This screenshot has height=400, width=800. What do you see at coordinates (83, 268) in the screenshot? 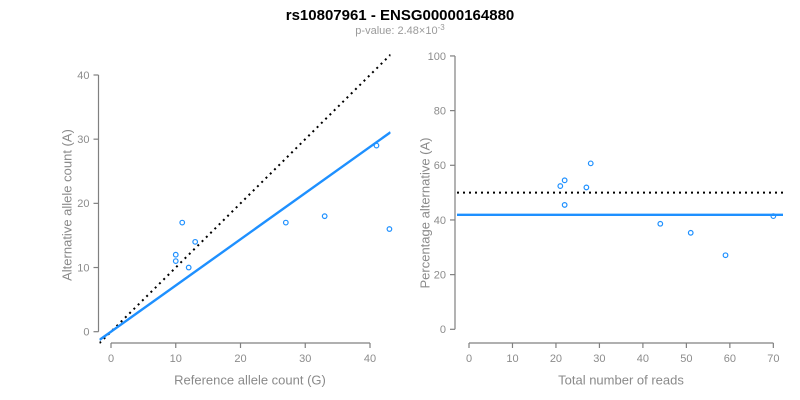
I see `y-tick-label: 10` at bounding box center [83, 268].